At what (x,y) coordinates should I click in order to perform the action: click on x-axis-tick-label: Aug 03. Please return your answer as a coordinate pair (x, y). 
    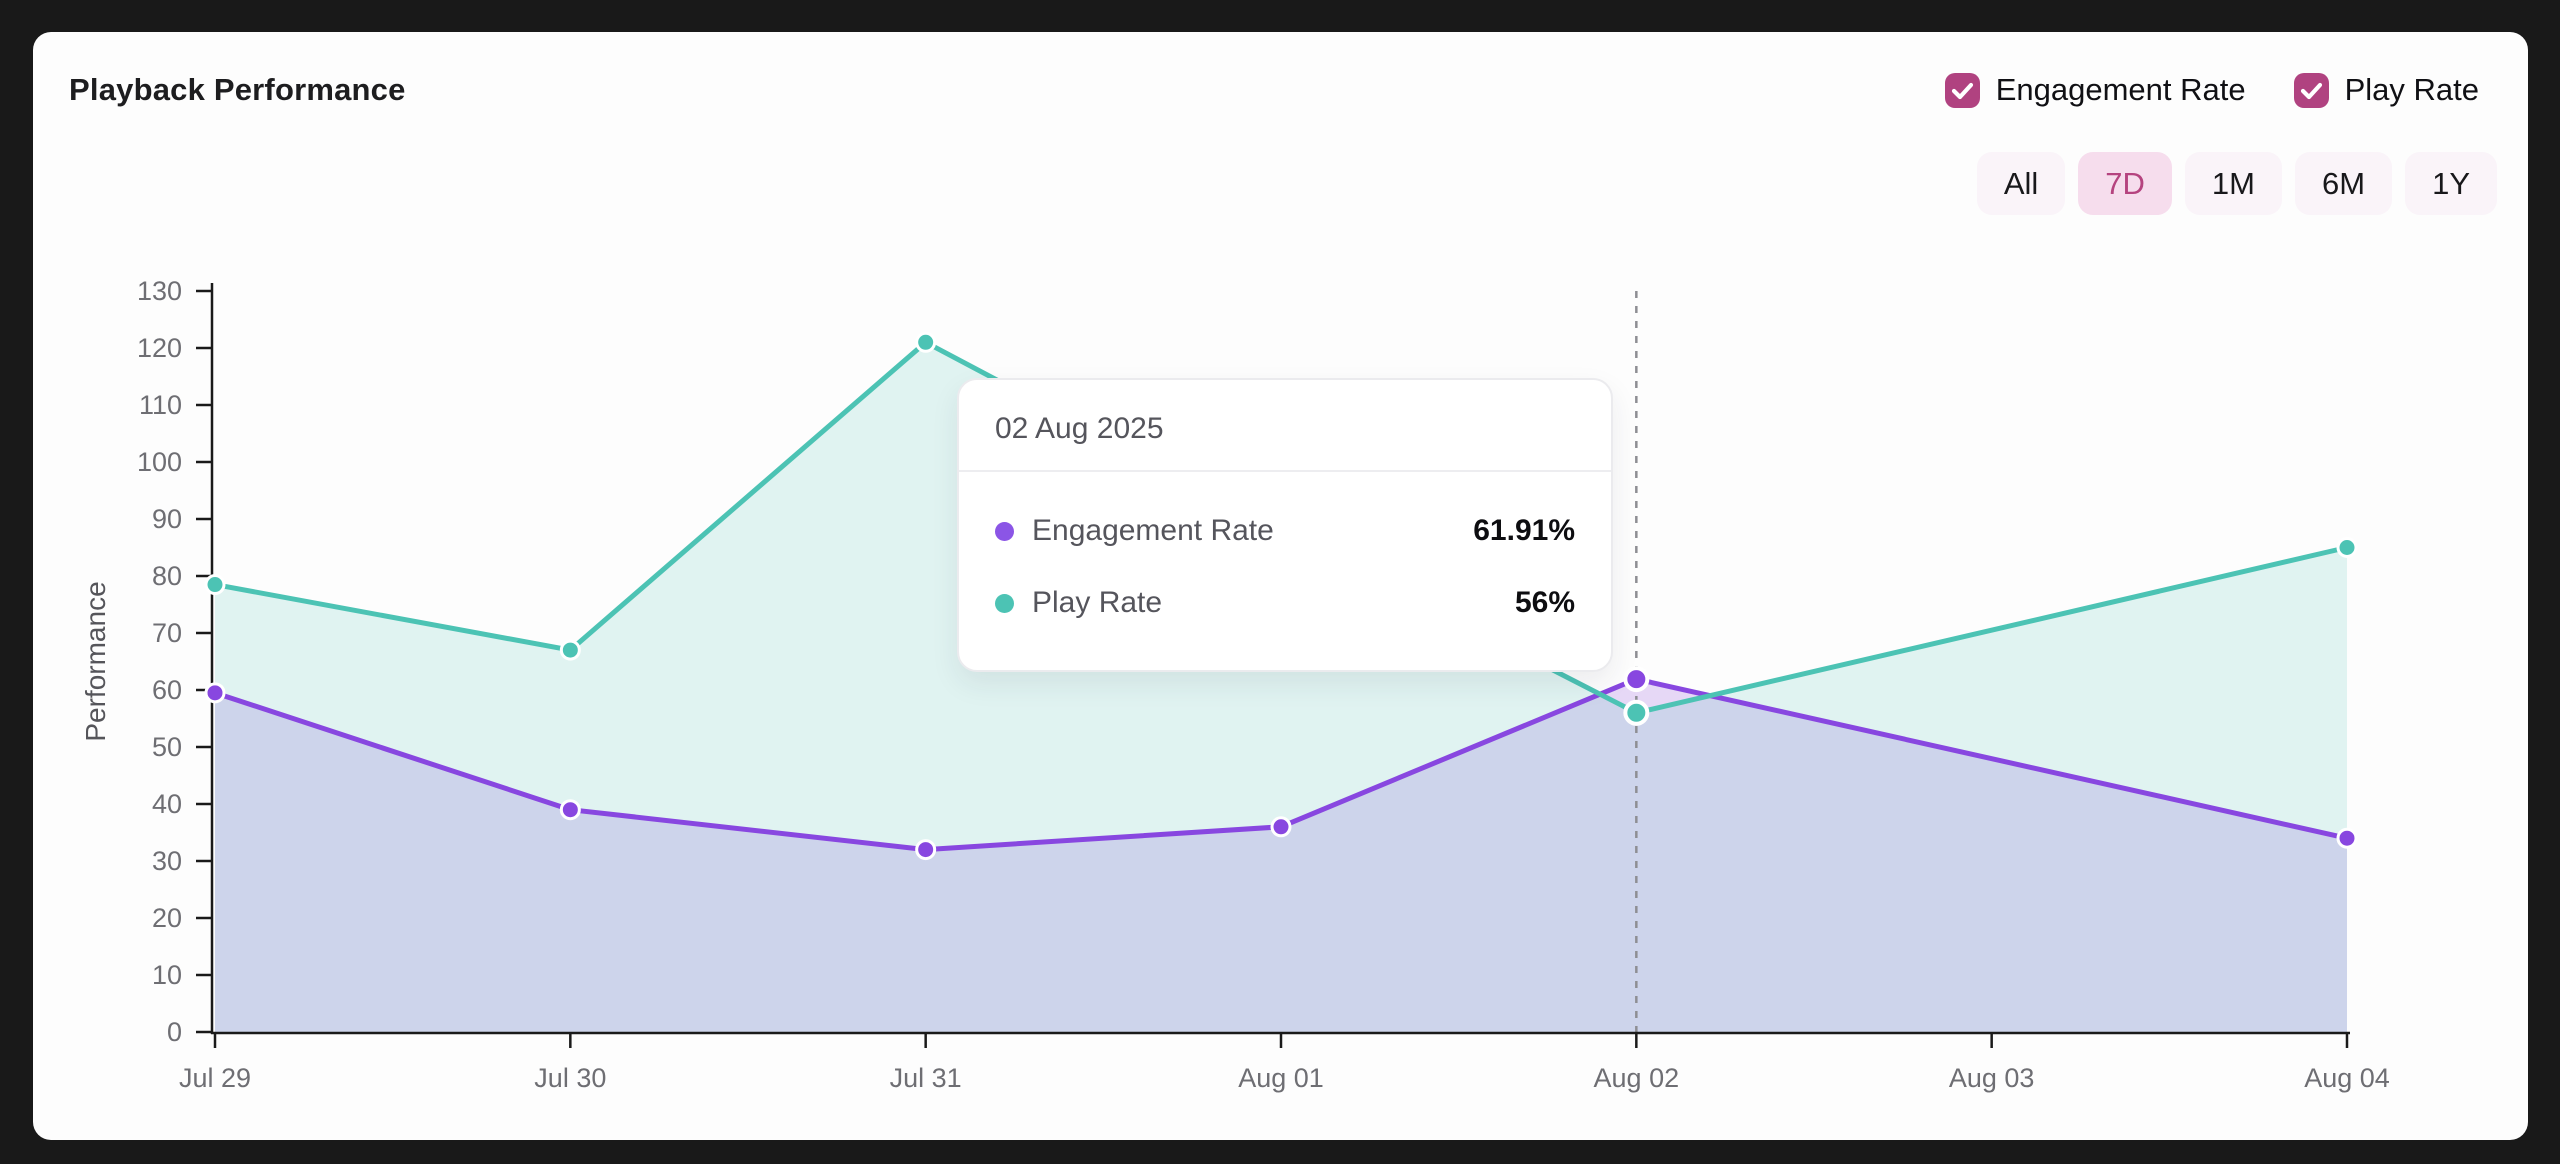
    Looking at the image, I should click on (1992, 1078).